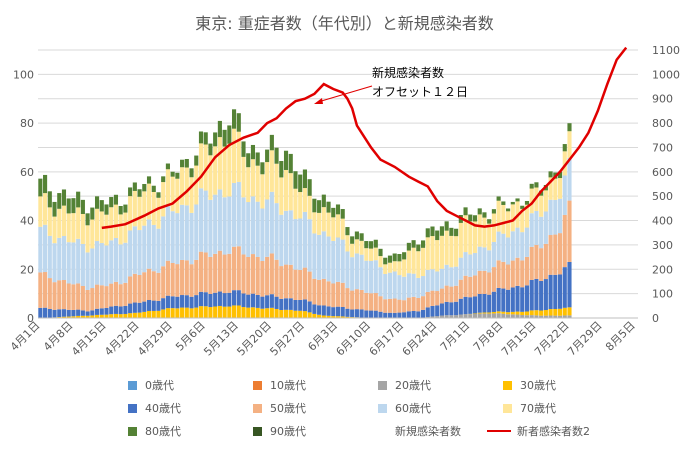 The height and width of the screenshot is (450, 689). Describe the element at coordinates (662, 269) in the screenshot. I see `right-tick-label: 200` at that location.